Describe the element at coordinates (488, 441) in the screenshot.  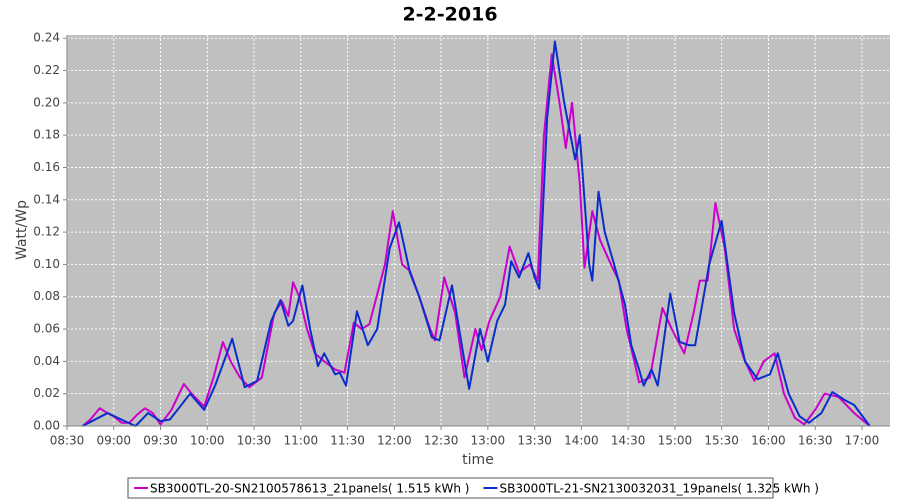
I see `x-tick-label: 13:00` at that location.